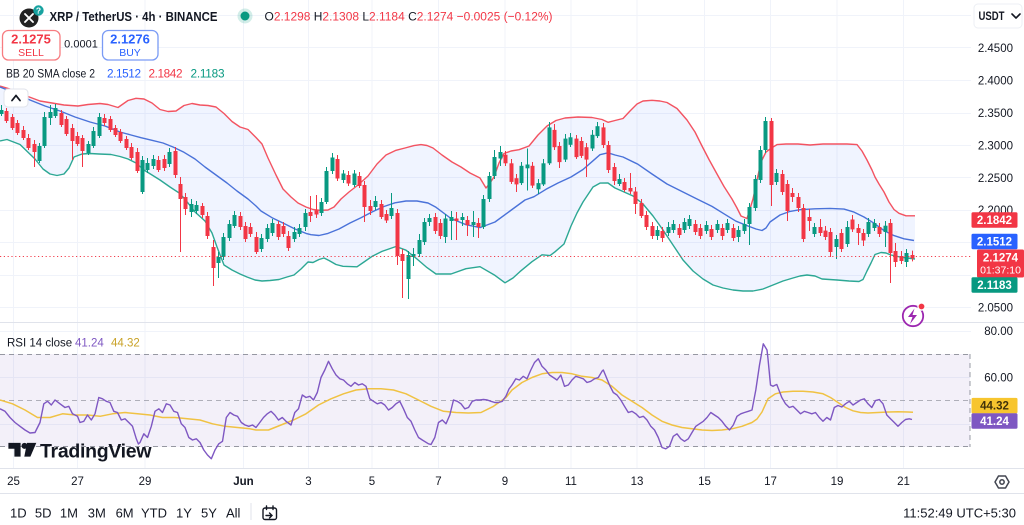 Image resolution: width=1024 pixels, height=525 pixels. What do you see at coordinates (43, 513) in the screenshot?
I see `svg-text: 5D` at bounding box center [43, 513].